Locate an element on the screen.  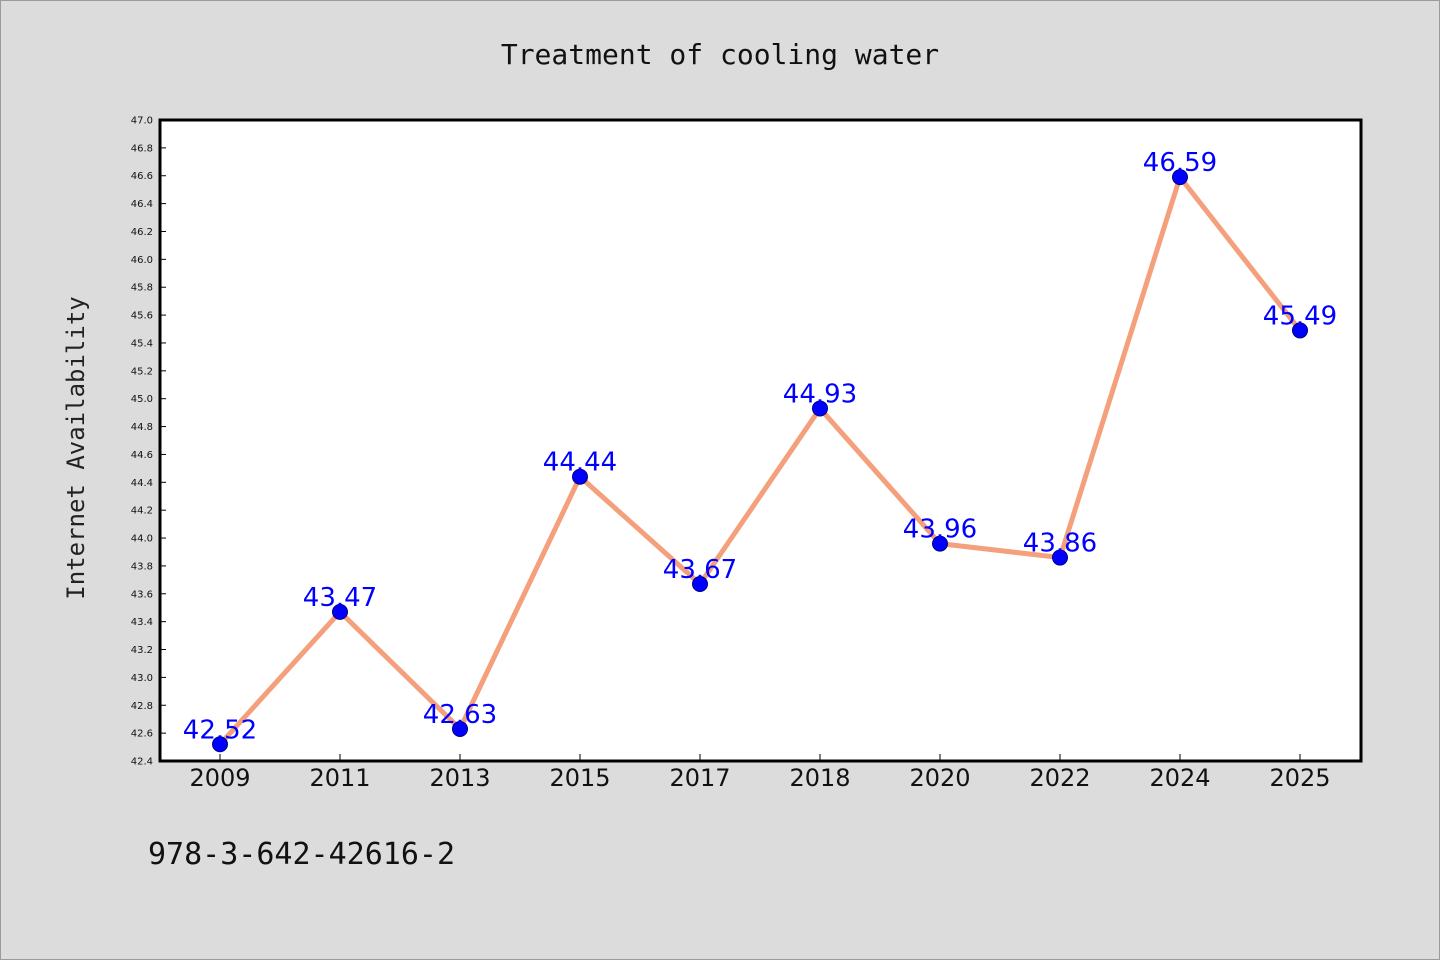
x-tick-label: 2017 is located at coordinates (699, 778).